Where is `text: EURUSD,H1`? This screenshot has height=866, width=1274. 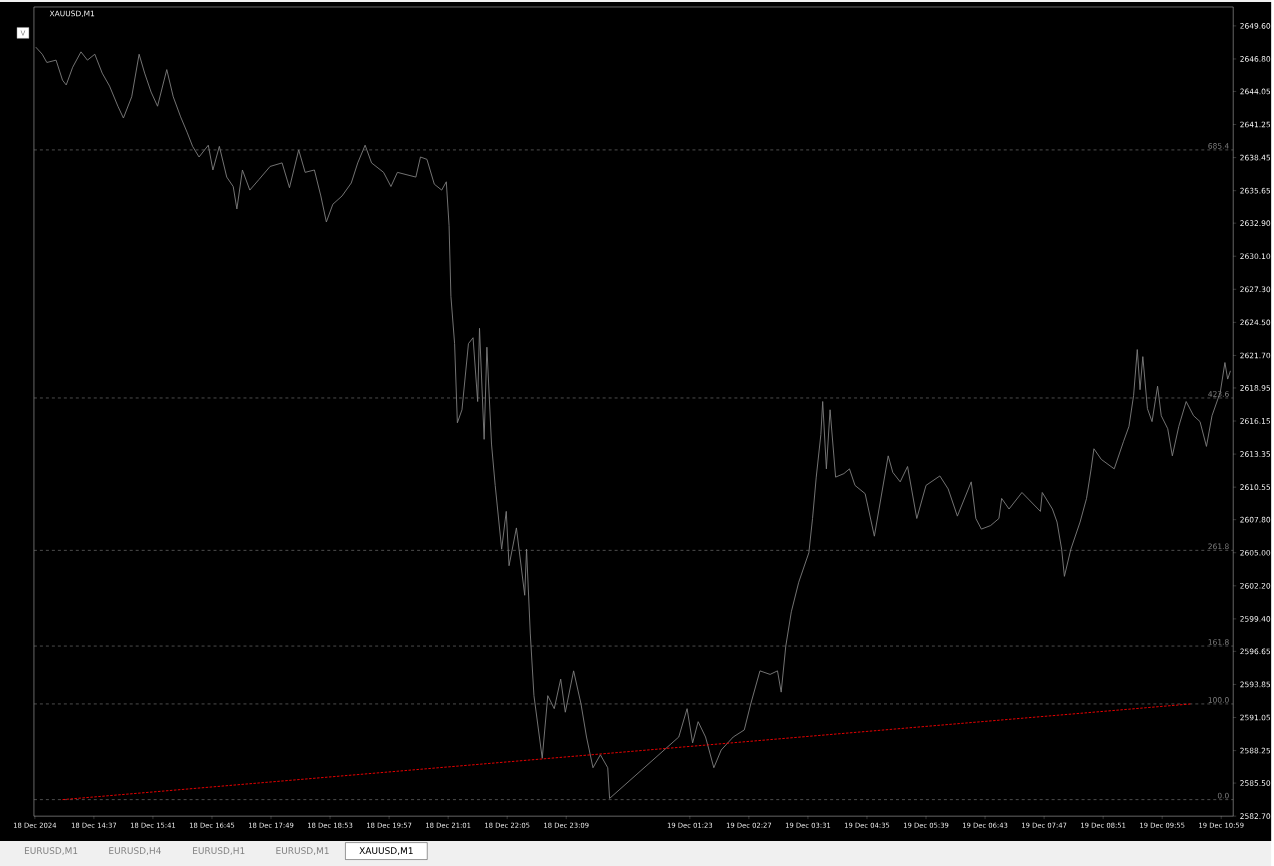
text: EURUSD,H1 is located at coordinates (219, 851).